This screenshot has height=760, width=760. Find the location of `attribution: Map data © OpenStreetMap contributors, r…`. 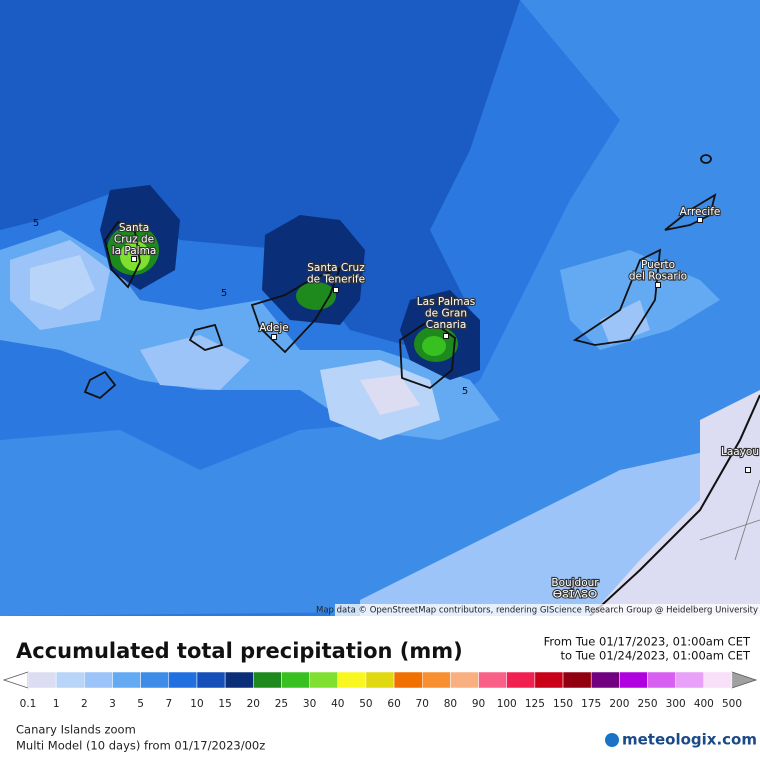

attribution: Map data © OpenStreetMap contributors, r… is located at coordinates (537, 611).